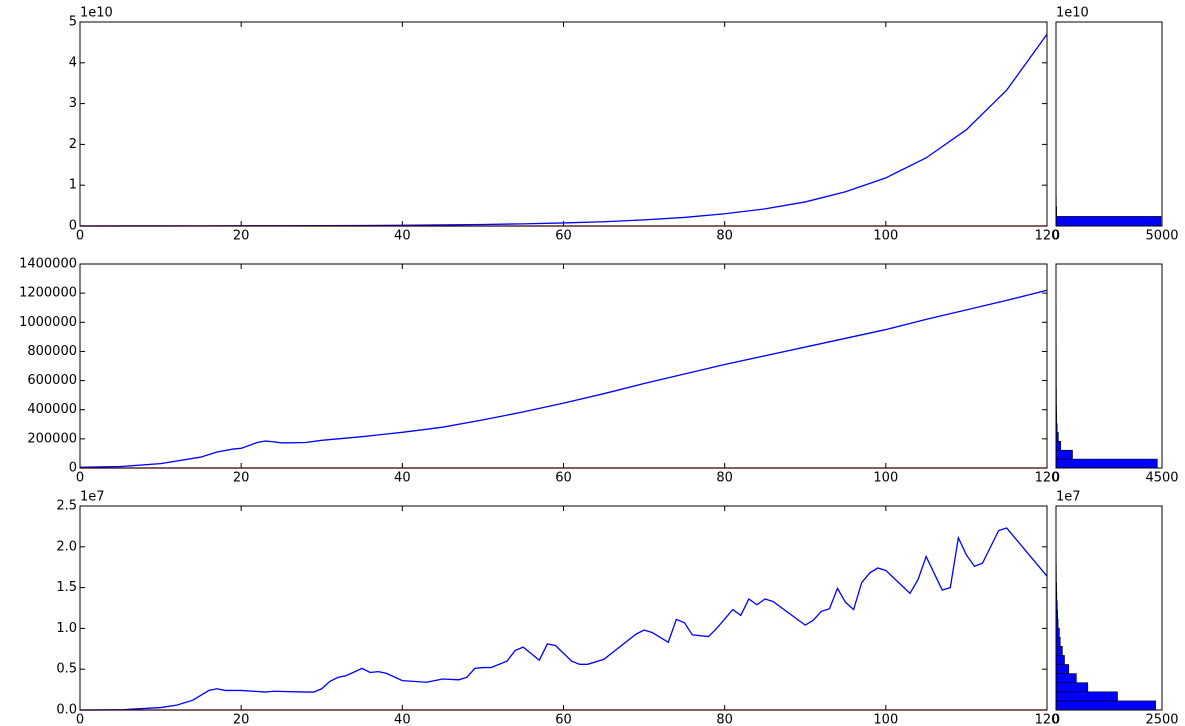  I want to click on x-tick-label: 2500, so click(1161, 719).